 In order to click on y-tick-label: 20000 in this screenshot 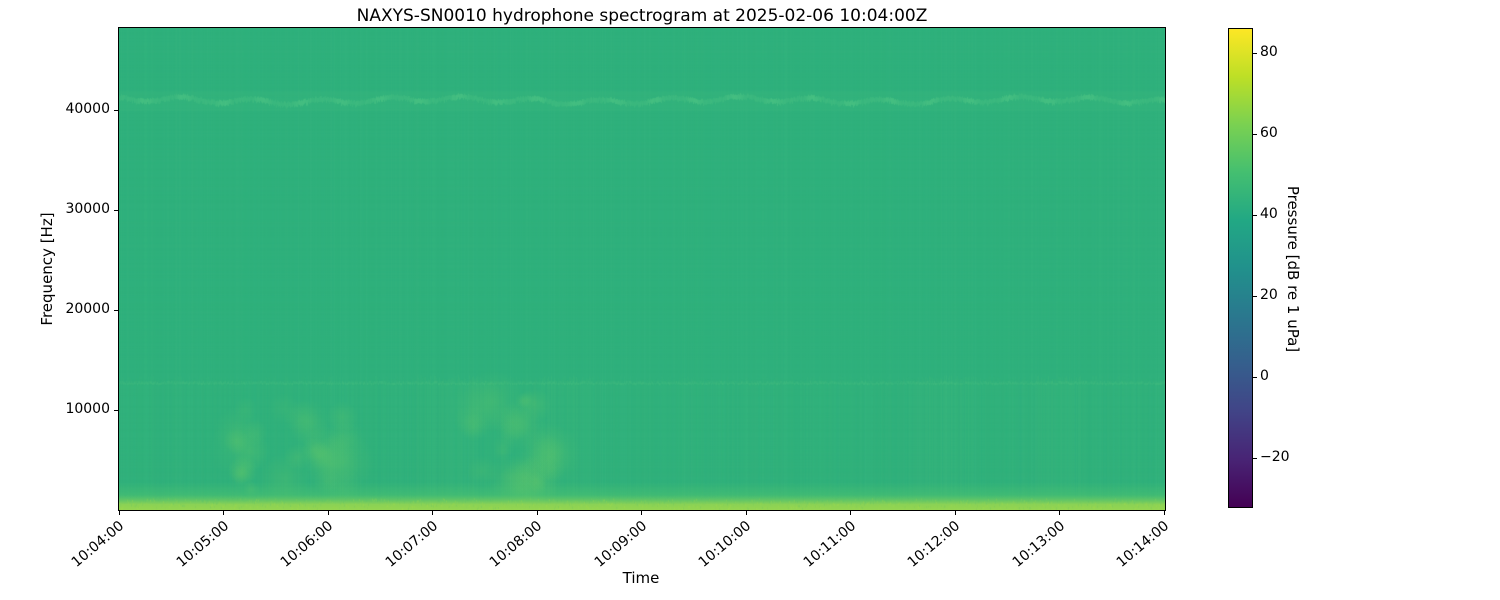, I will do `click(87, 309)`.